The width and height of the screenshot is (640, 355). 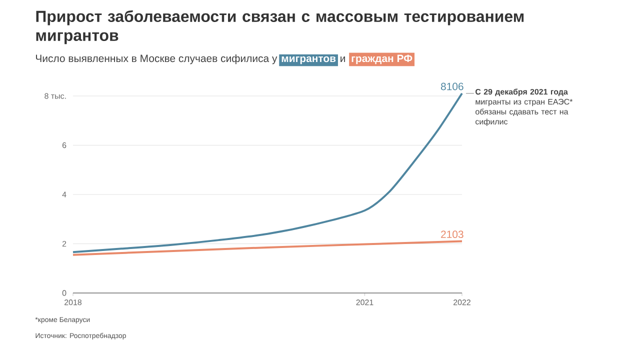 What do you see at coordinates (280, 27) in the screenshot?
I see `chart-title: Прирост заболеваемости связан с массовым тестированием мигрантов` at bounding box center [280, 27].